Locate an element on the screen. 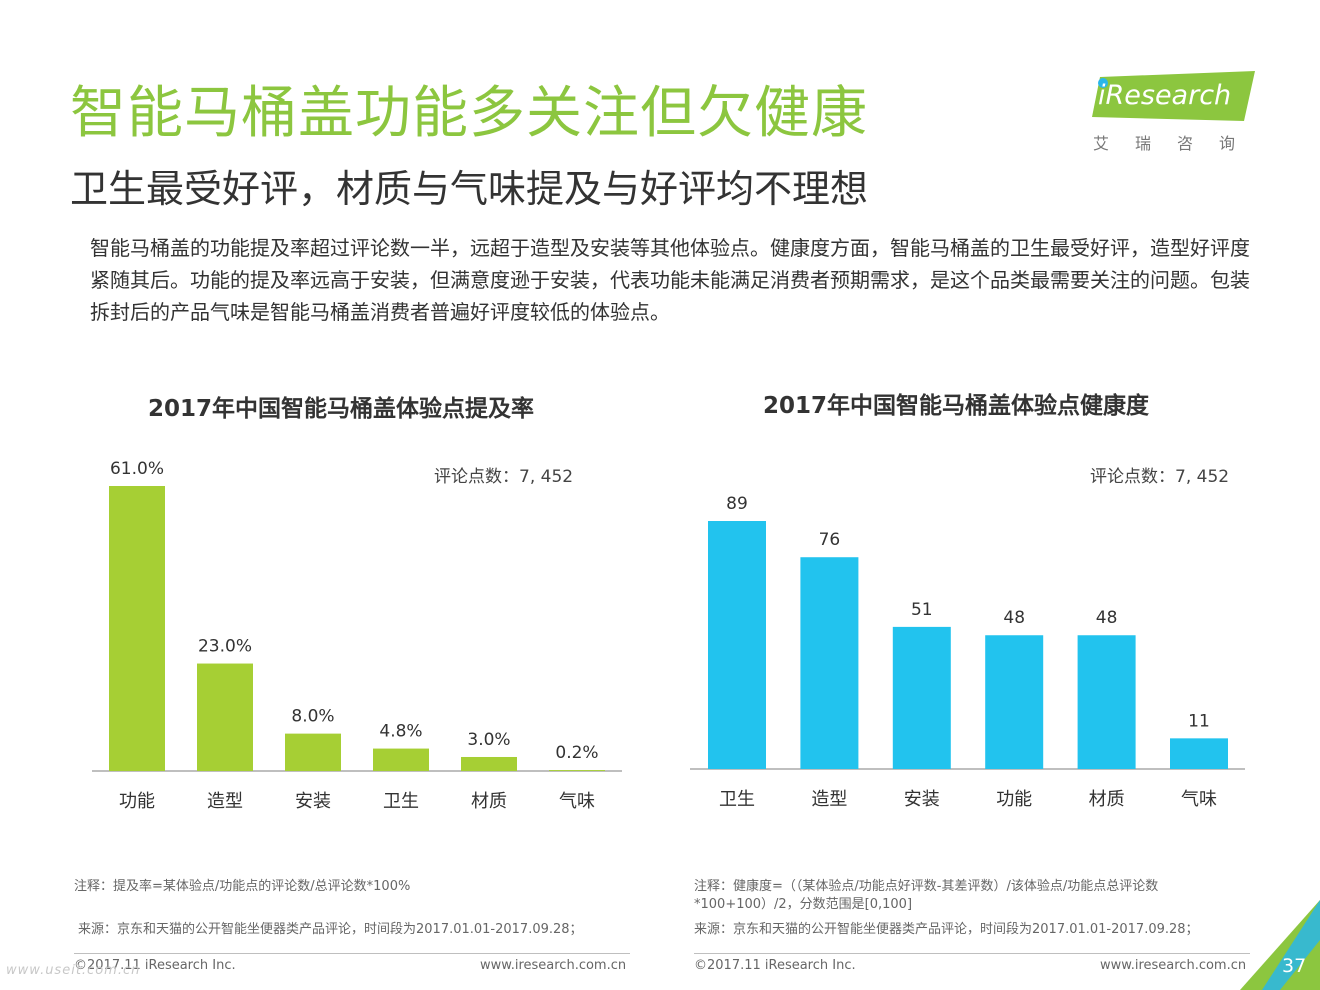 The height and width of the screenshot is (990, 1320). logo-brand-text: iResearch is located at coordinates (1165, 95).